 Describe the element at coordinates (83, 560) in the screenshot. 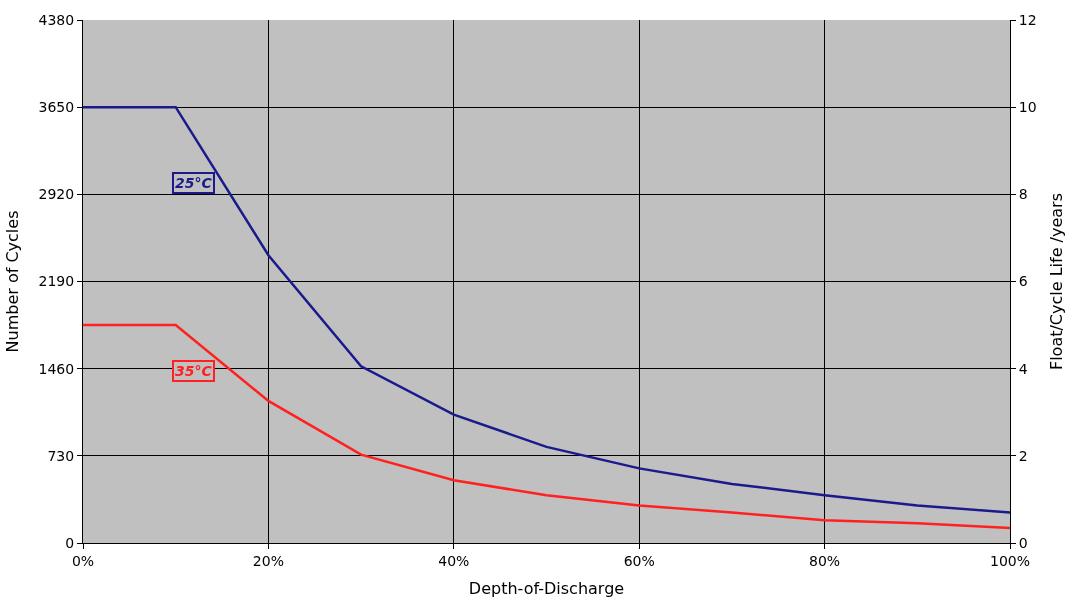

I see `x-tick-label: 0%` at that location.